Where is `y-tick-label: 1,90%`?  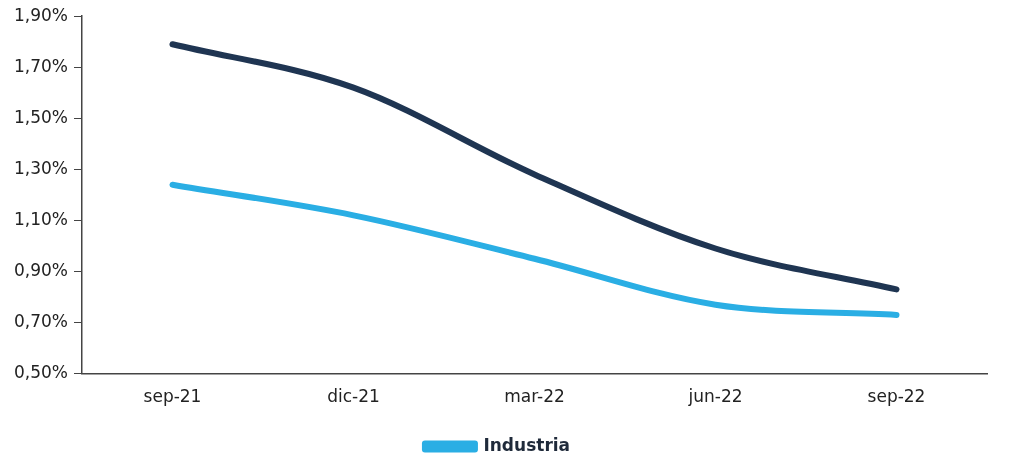
y-tick-label: 1,90% is located at coordinates (40, 14).